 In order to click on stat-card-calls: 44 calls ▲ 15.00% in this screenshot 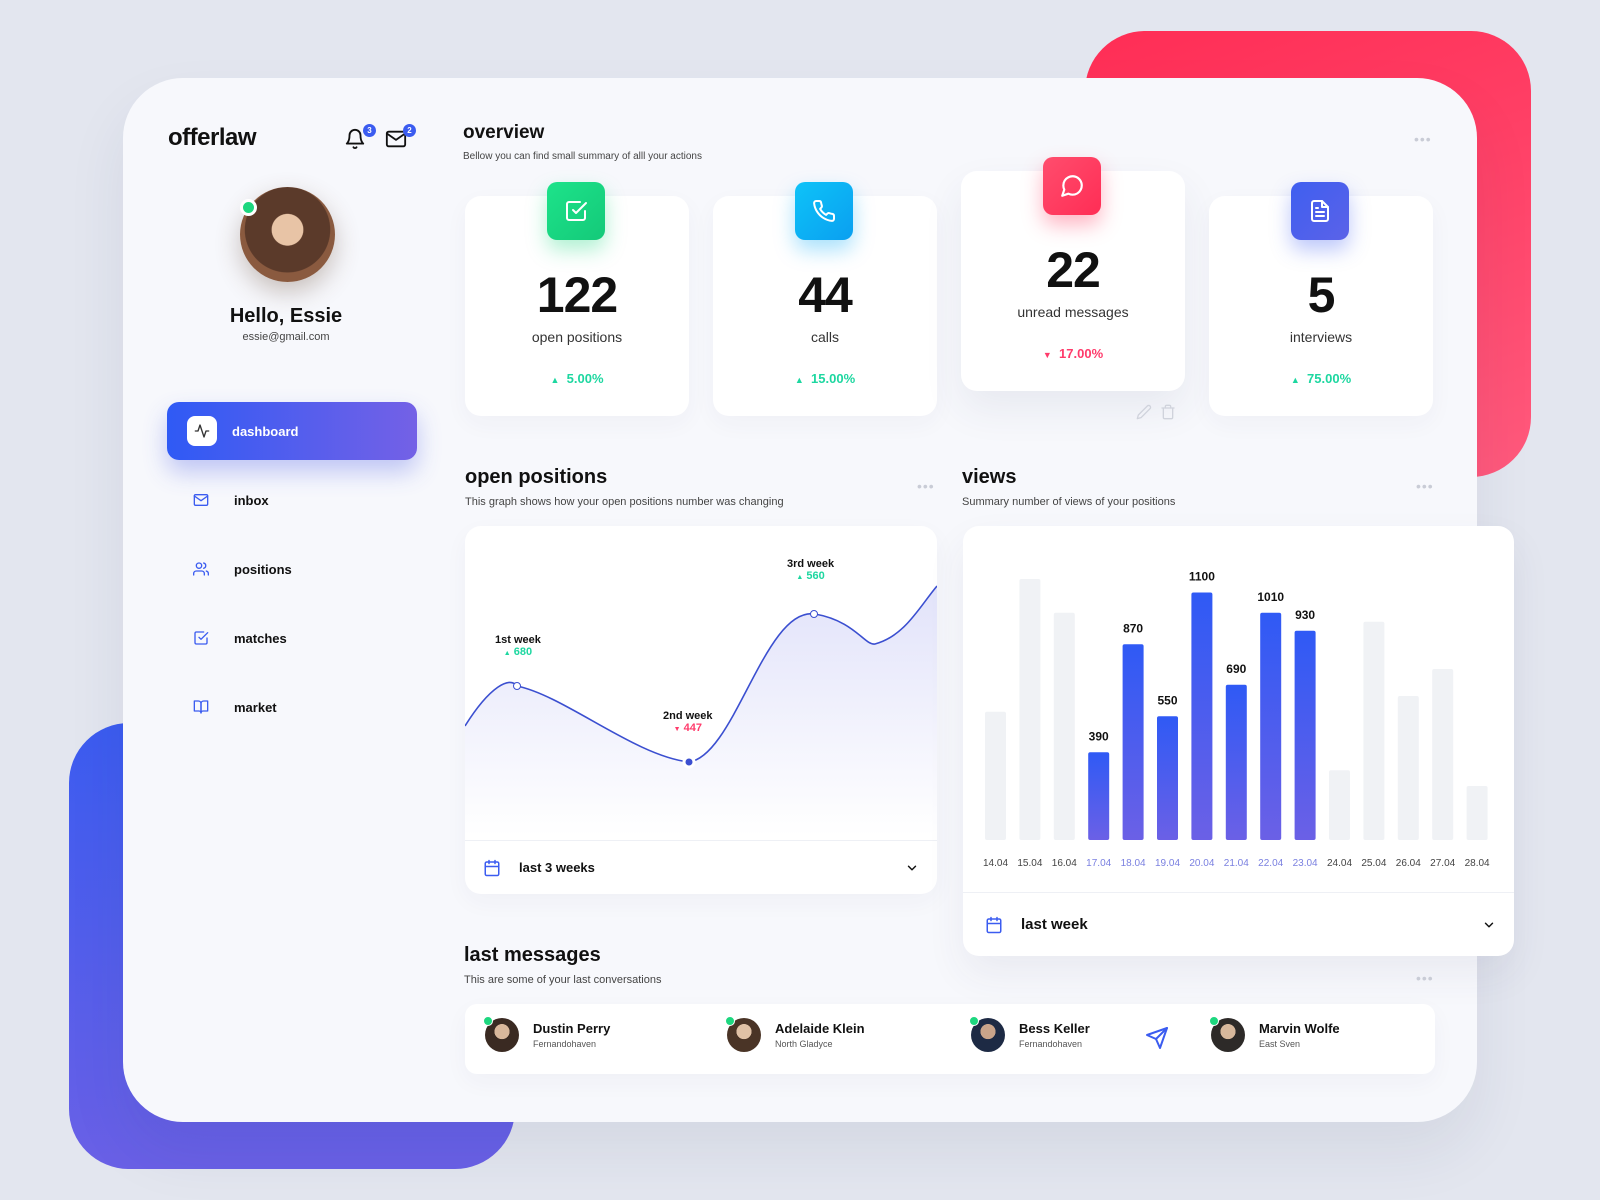, I will do `click(825, 299)`.